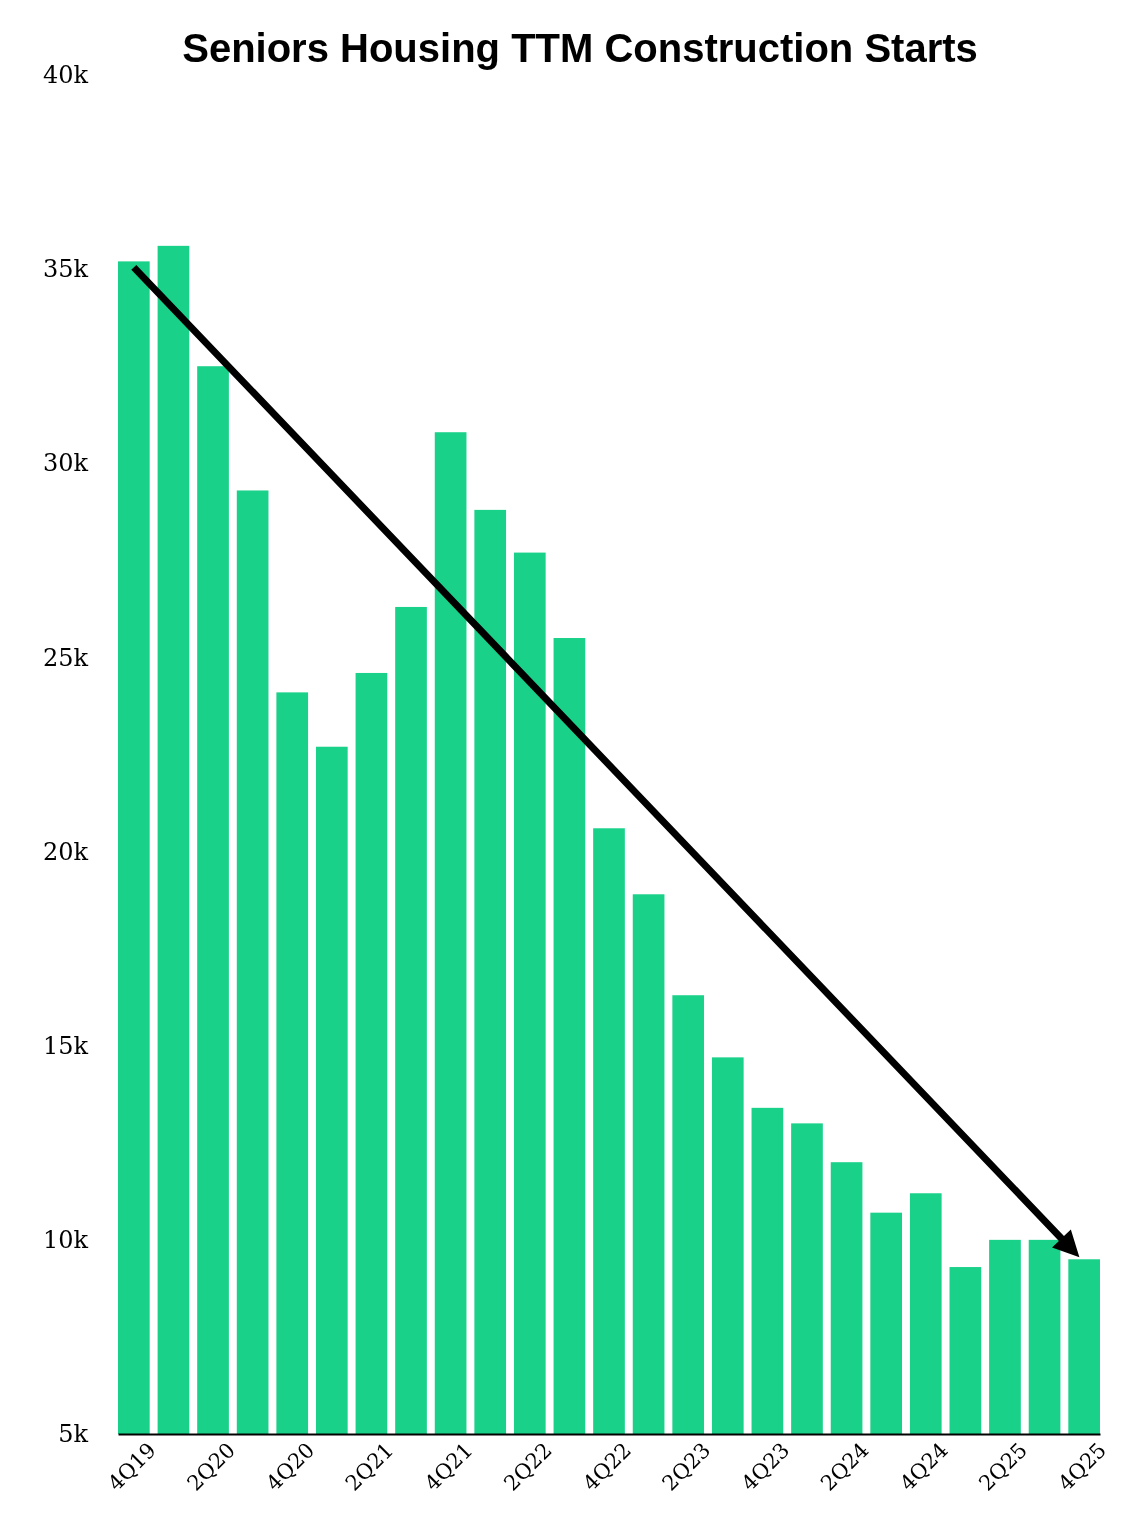  What do you see at coordinates (65, 463) in the screenshot?
I see `y-tick-label: 30k` at bounding box center [65, 463].